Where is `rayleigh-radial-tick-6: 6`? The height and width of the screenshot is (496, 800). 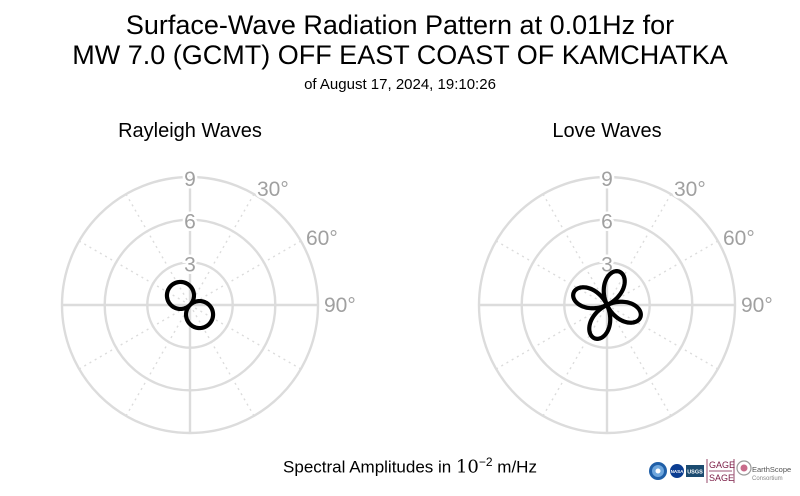 rayleigh-radial-tick-6: 6 is located at coordinates (190, 222).